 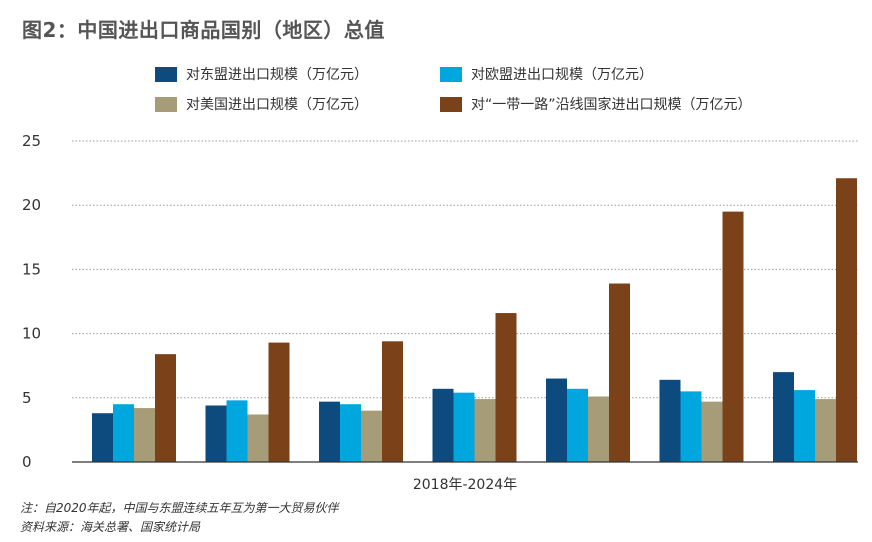 I want to click on source-note: 资料来源：海关总署、国家统计局, so click(x=110, y=527).